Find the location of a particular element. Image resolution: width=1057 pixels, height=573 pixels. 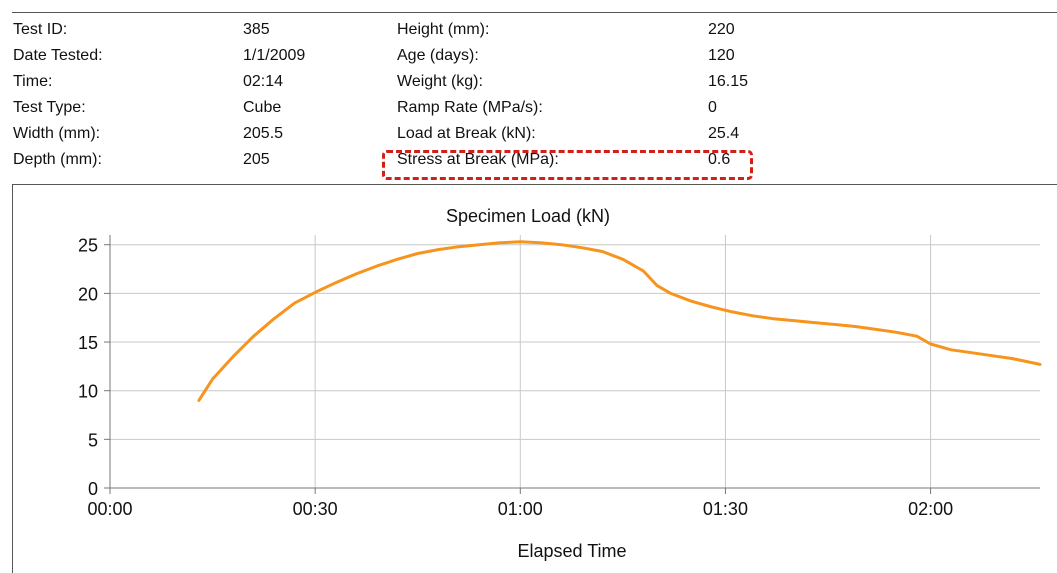

stress-at-break-label: Stress at Break (MPa): is located at coordinates (478, 159).